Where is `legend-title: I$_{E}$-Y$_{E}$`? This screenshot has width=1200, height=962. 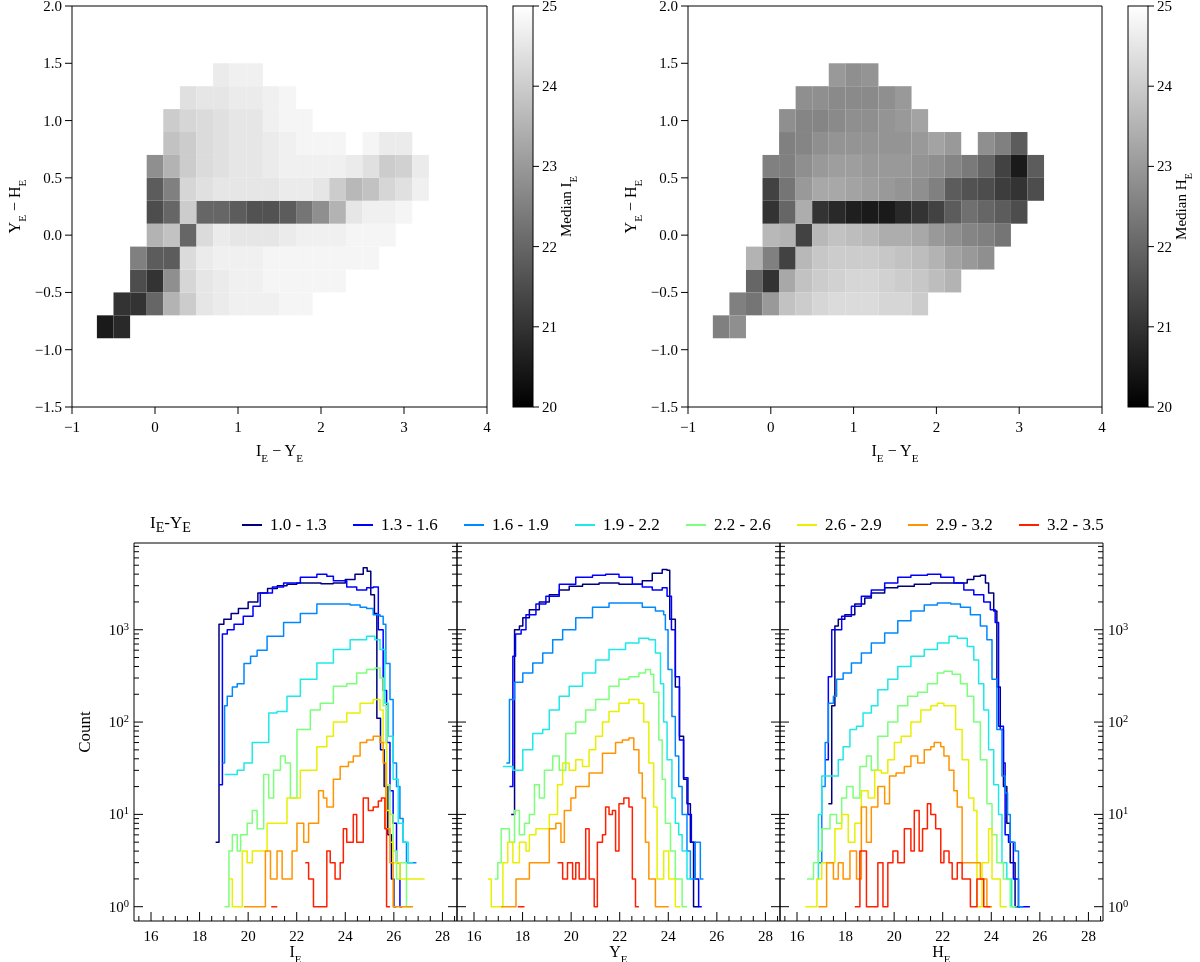
legend-title: I$_{E}$-Y$_{E}$ is located at coordinates (171, 525).